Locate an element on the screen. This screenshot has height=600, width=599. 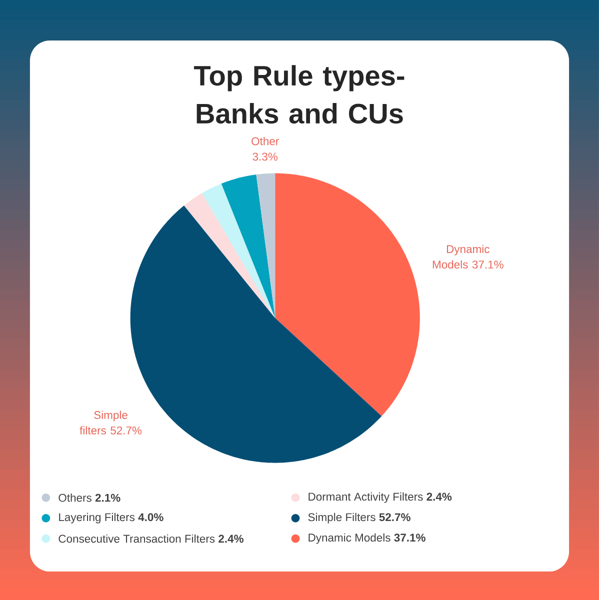
legend-label: Simple Filters 52.7% is located at coordinates (359, 518).